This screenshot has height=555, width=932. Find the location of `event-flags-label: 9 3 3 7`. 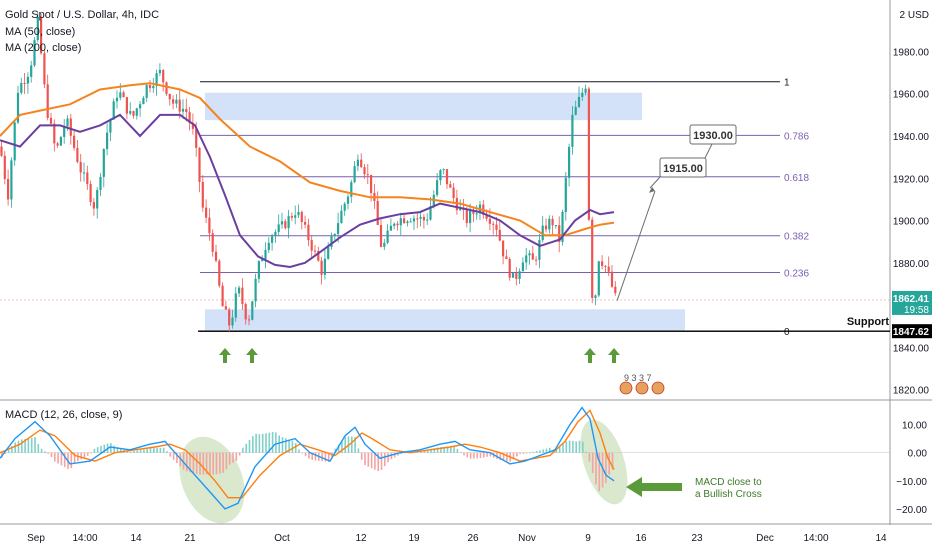

event-flags-label: 9 3 3 7 is located at coordinates (638, 378).